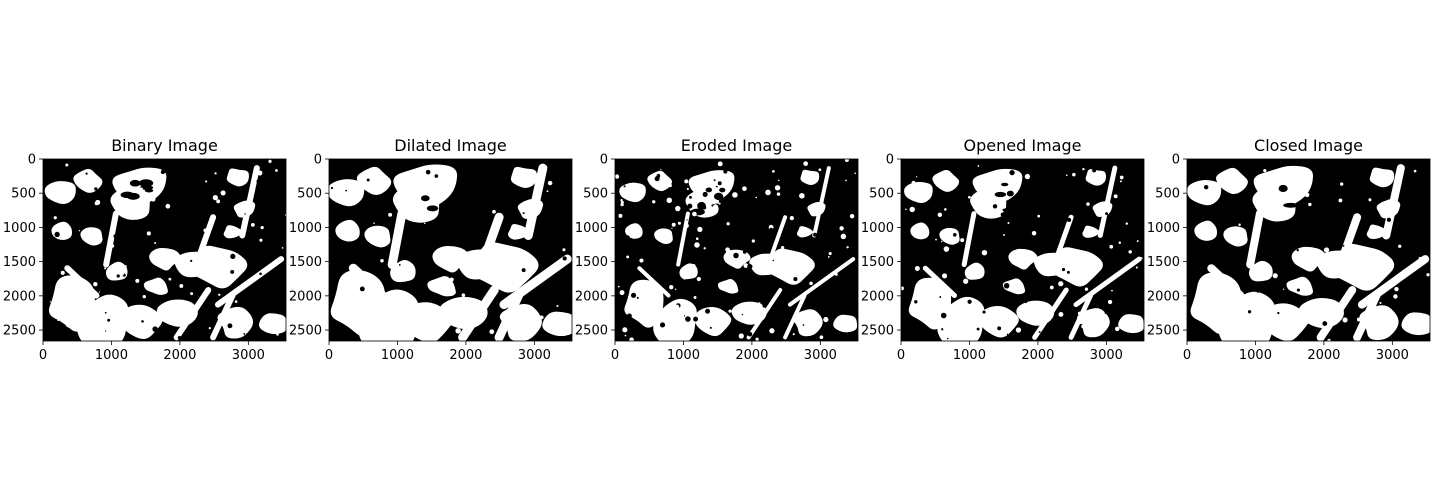 Image resolution: width=1440 pixels, height=500 pixels. Describe the element at coordinates (877, 228) in the screenshot. I see `y-tick-label: 1000` at that location.